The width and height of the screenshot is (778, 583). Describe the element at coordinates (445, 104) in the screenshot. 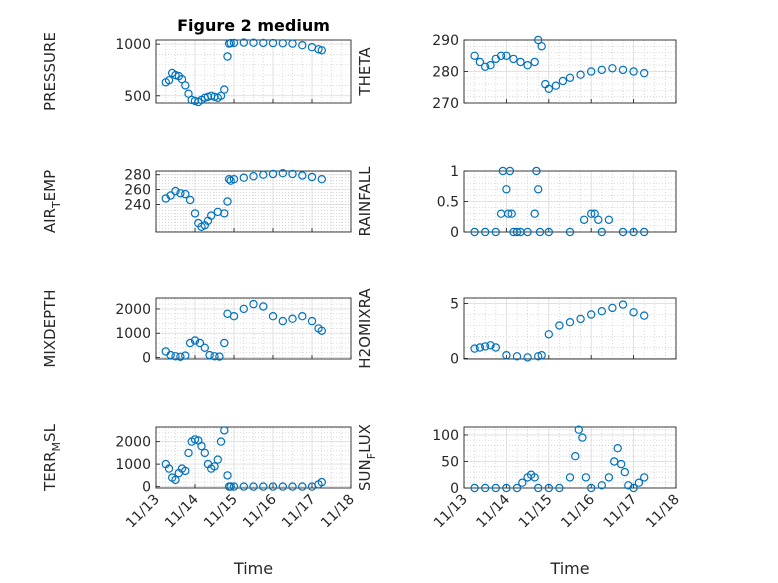

I see `y-tick-label: 270` at that location.